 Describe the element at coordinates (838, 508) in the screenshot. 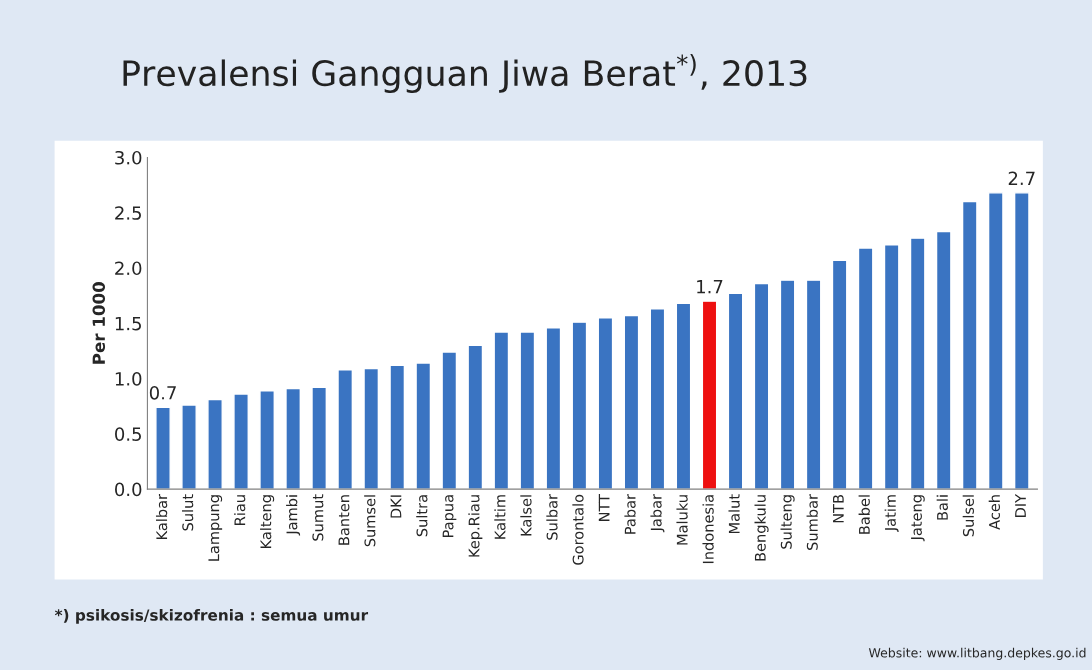

I see `x-tick-label: NTB` at that location.